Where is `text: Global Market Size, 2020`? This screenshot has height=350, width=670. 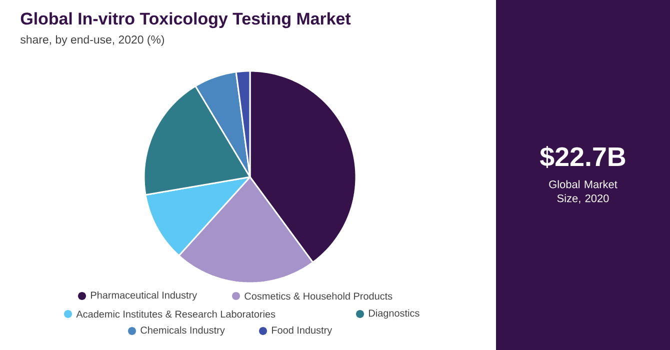
text: Global Market Size, 2020 is located at coordinates (583, 192).